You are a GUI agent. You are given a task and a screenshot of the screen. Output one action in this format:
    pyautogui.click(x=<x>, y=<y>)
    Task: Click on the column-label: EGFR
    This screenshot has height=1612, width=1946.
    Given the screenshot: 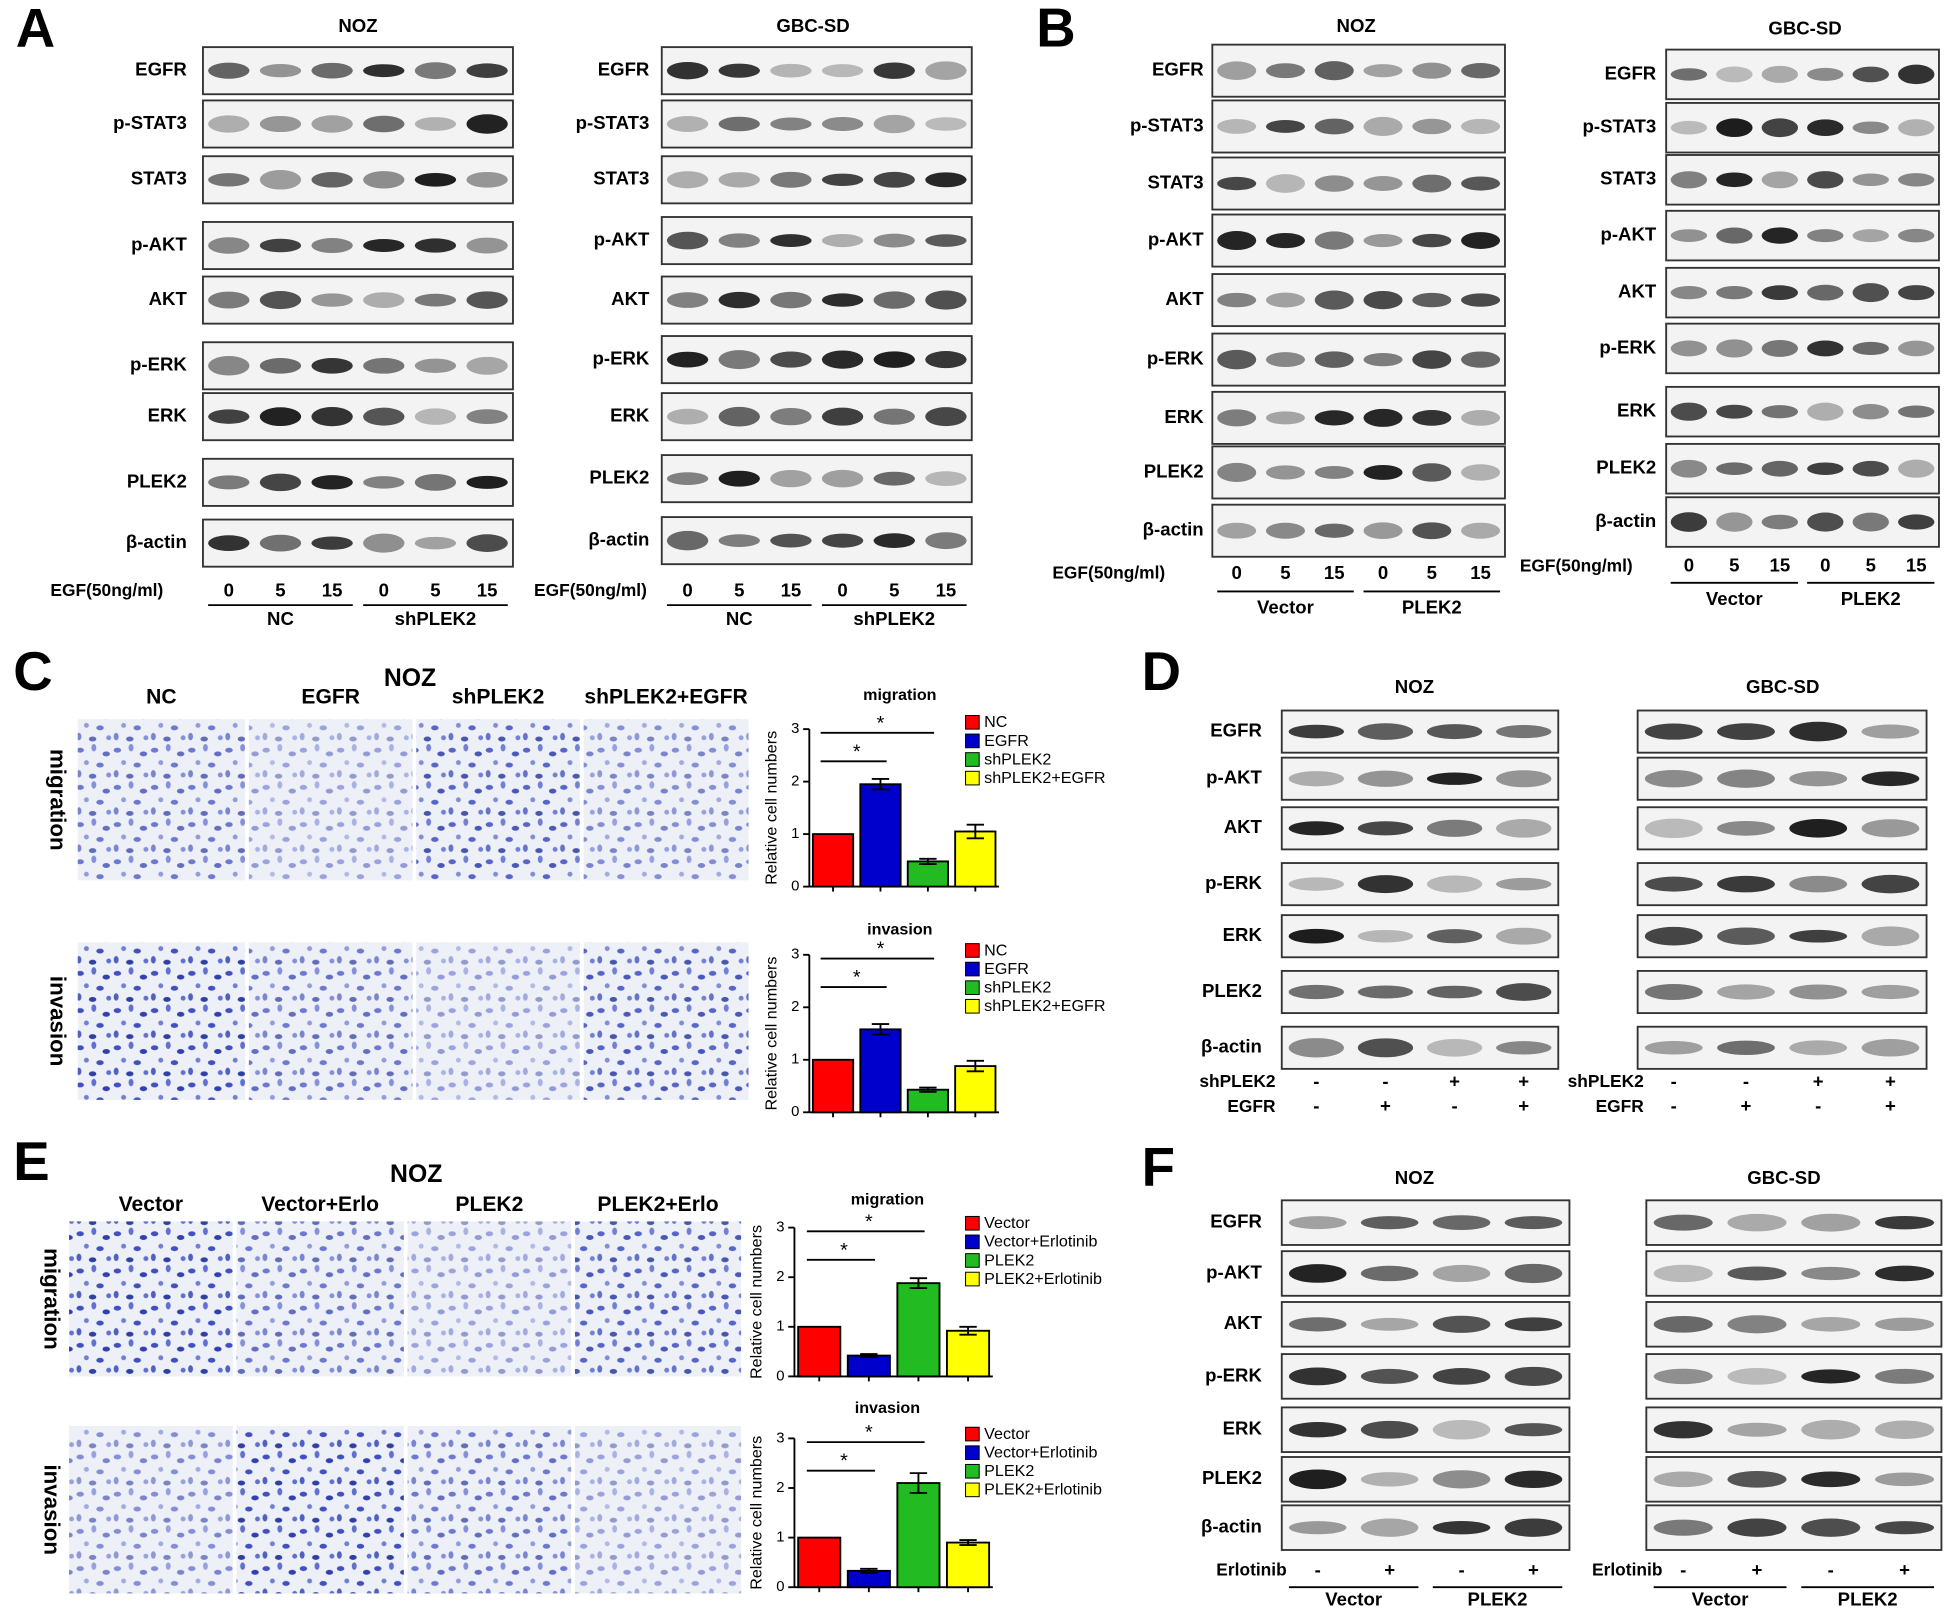 What is the action you would take?
    pyautogui.click(x=330, y=697)
    